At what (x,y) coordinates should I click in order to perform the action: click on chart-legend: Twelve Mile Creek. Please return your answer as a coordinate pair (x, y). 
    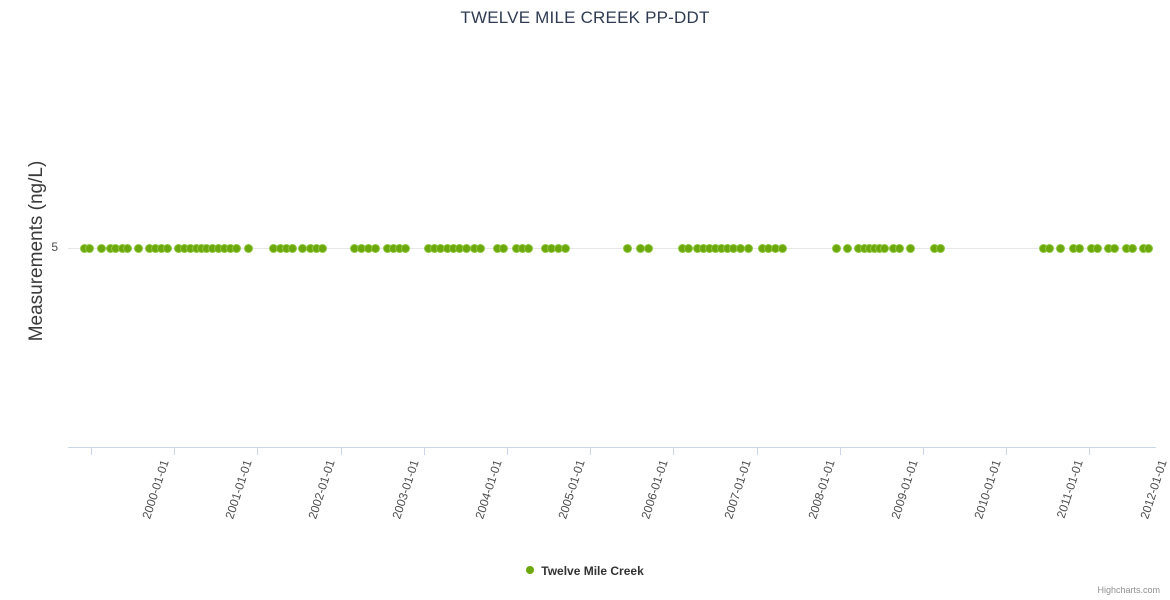
    Looking at the image, I should click on (585, 570).